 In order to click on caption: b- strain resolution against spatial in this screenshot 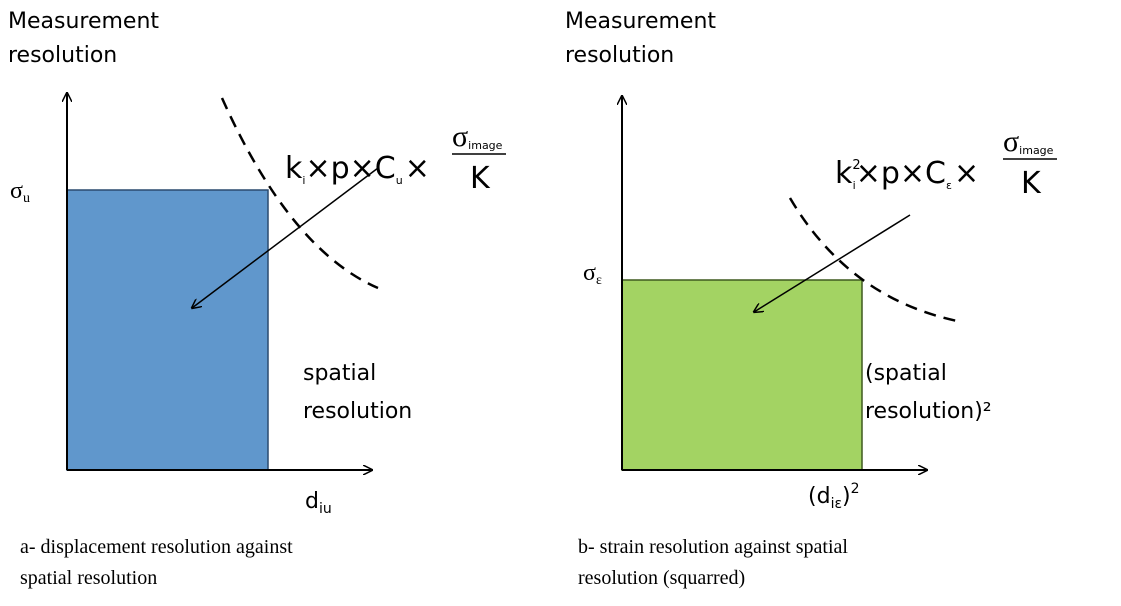, I will do `click(713, 547)`.